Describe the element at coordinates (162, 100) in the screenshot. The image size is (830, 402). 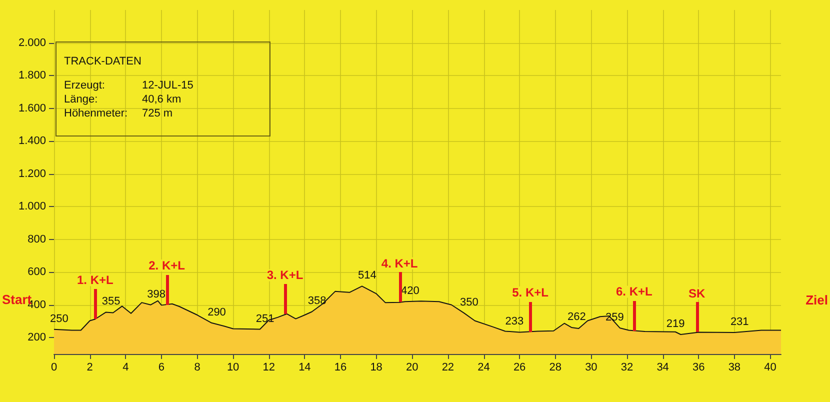
I see `annotation: 40,6 km` at that location.